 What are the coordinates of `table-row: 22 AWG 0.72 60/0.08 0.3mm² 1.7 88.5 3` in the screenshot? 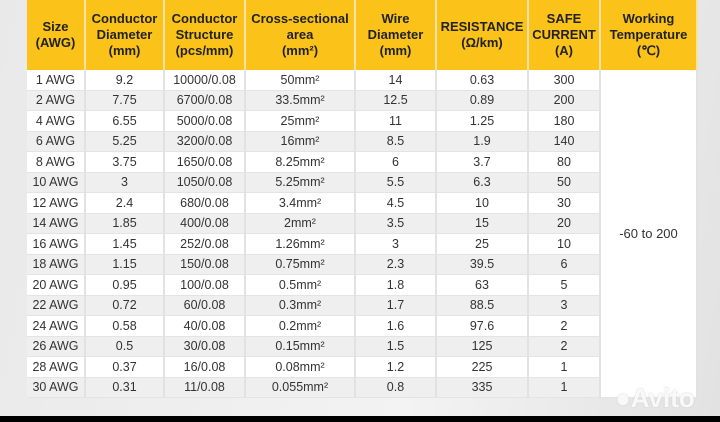 It's located at (362, 305).